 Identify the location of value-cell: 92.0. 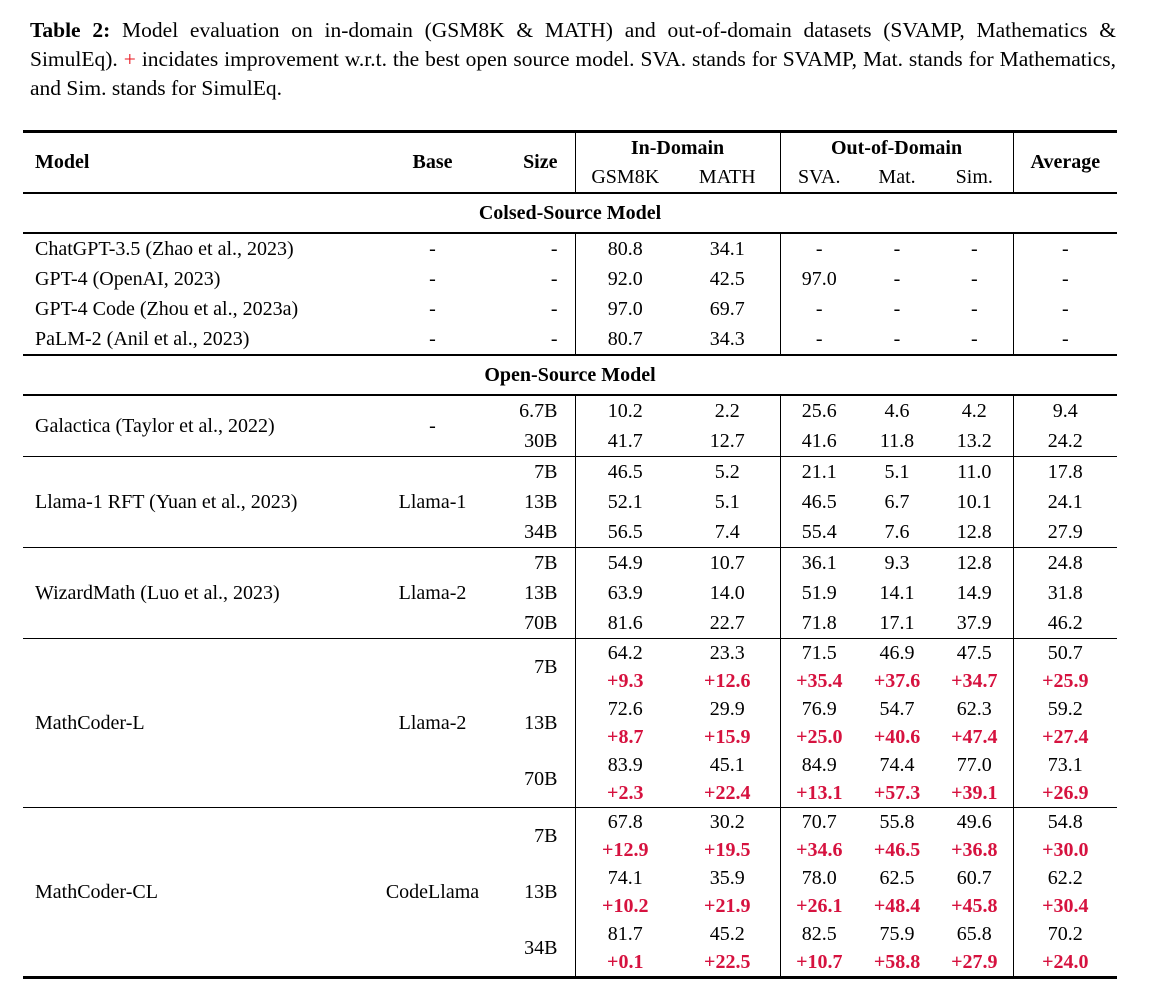
(625, 279).